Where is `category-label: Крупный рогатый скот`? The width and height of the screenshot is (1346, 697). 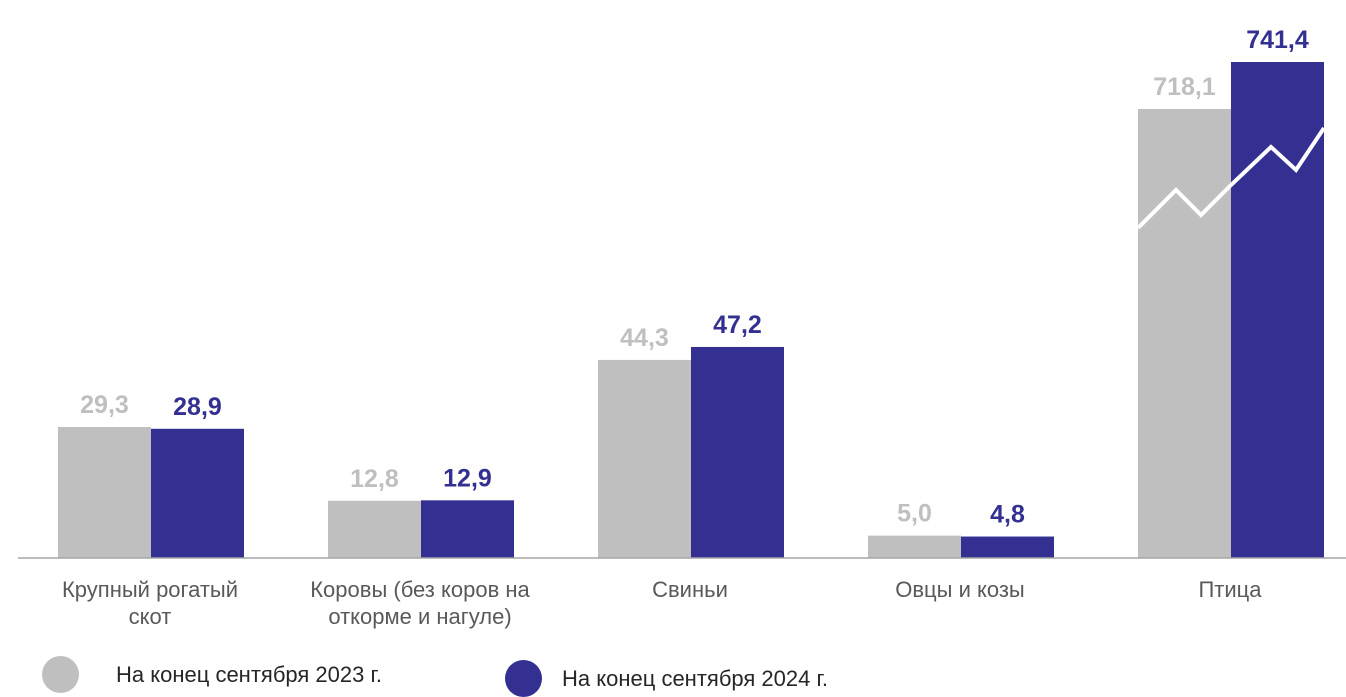
category-label: Крупный рогатый скот is located at coordinates (150, 603).